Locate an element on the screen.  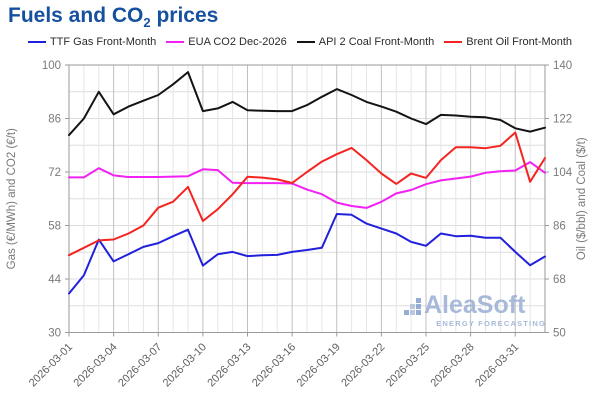
x-tick-label: 2026-03-22 is located at coordinates (363, 365).